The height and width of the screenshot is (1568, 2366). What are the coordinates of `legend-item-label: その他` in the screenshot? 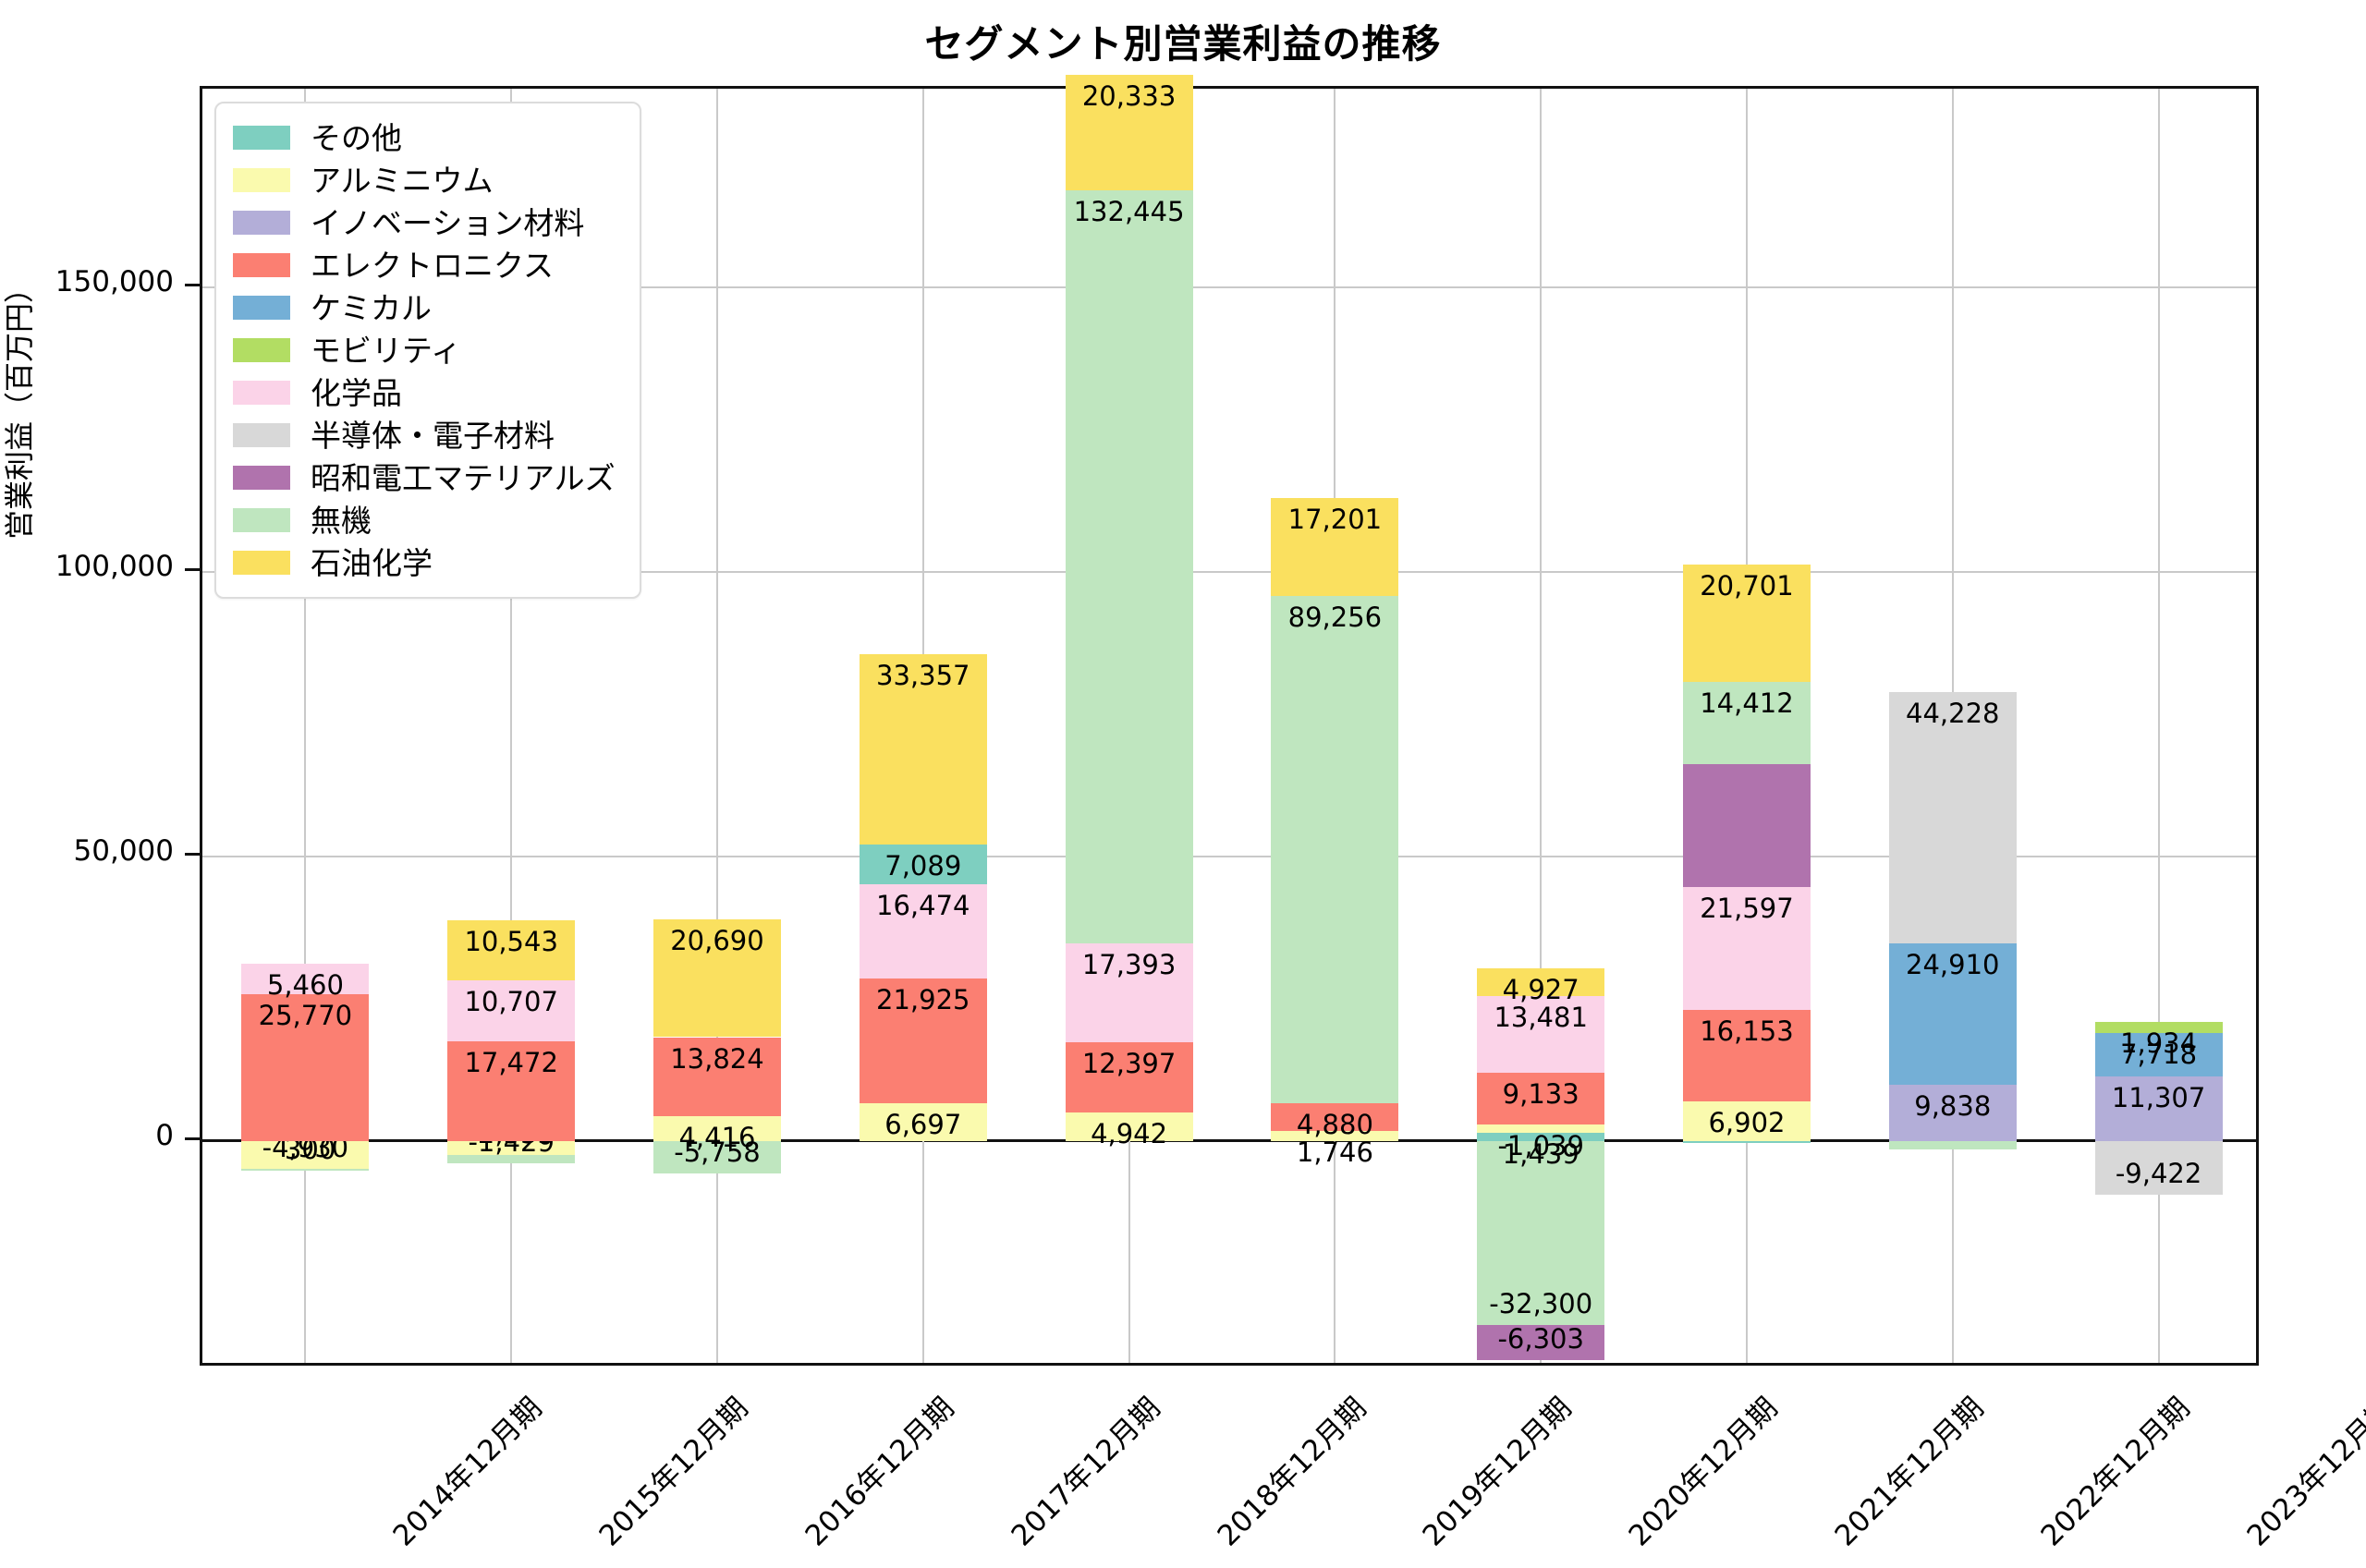 It's located at (356, 137).